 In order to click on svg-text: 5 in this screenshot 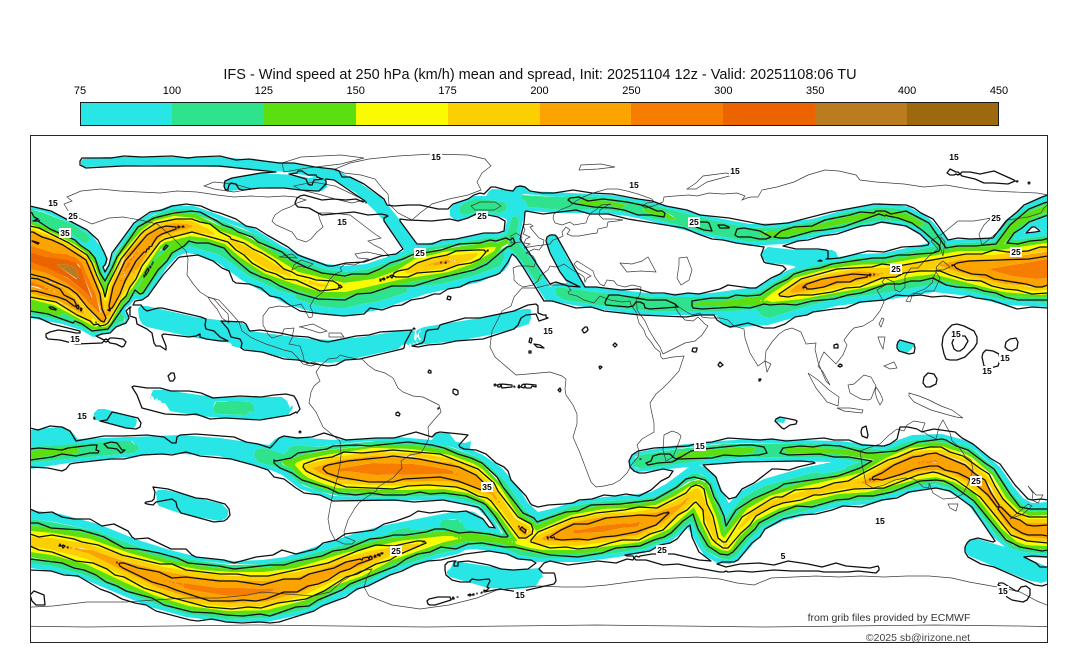, I will do `click(783, 556)`.